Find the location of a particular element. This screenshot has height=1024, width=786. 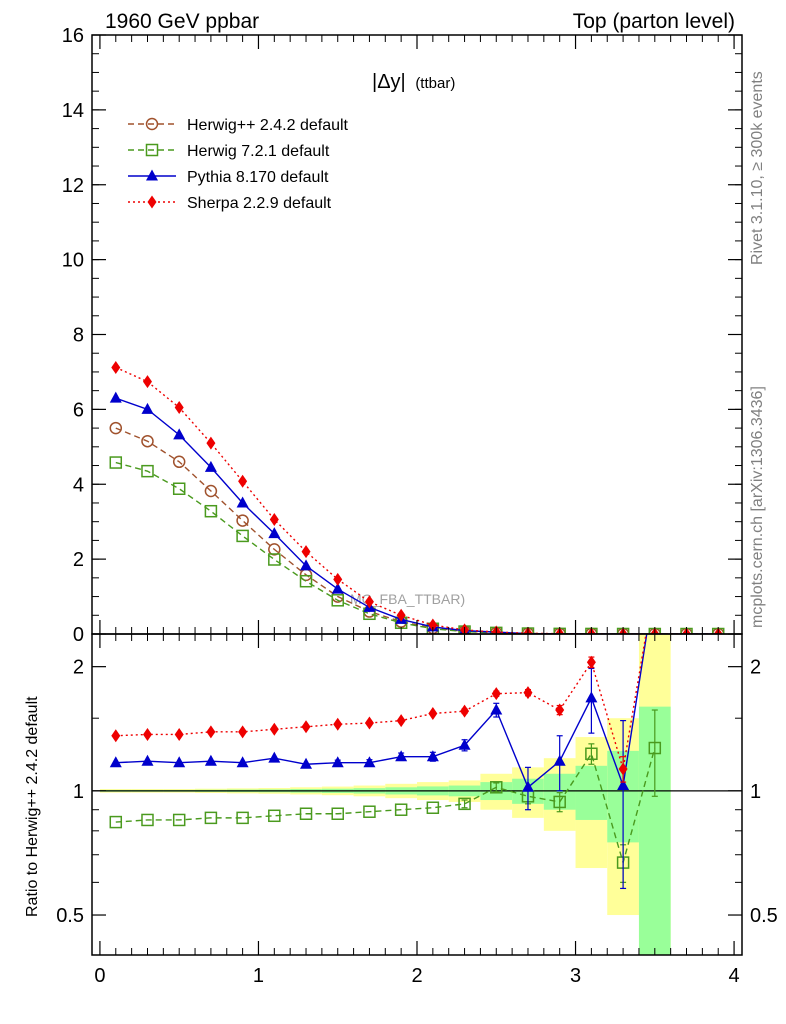

header-left: 1960 GeV ppbar is located at coordinates (182, 21).